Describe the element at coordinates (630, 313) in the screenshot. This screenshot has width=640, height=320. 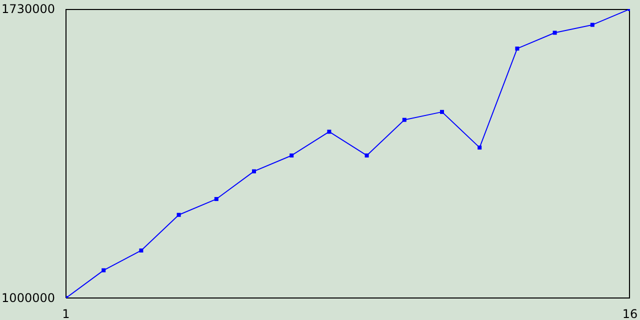
I see `x-tick-label: 16` at that location.